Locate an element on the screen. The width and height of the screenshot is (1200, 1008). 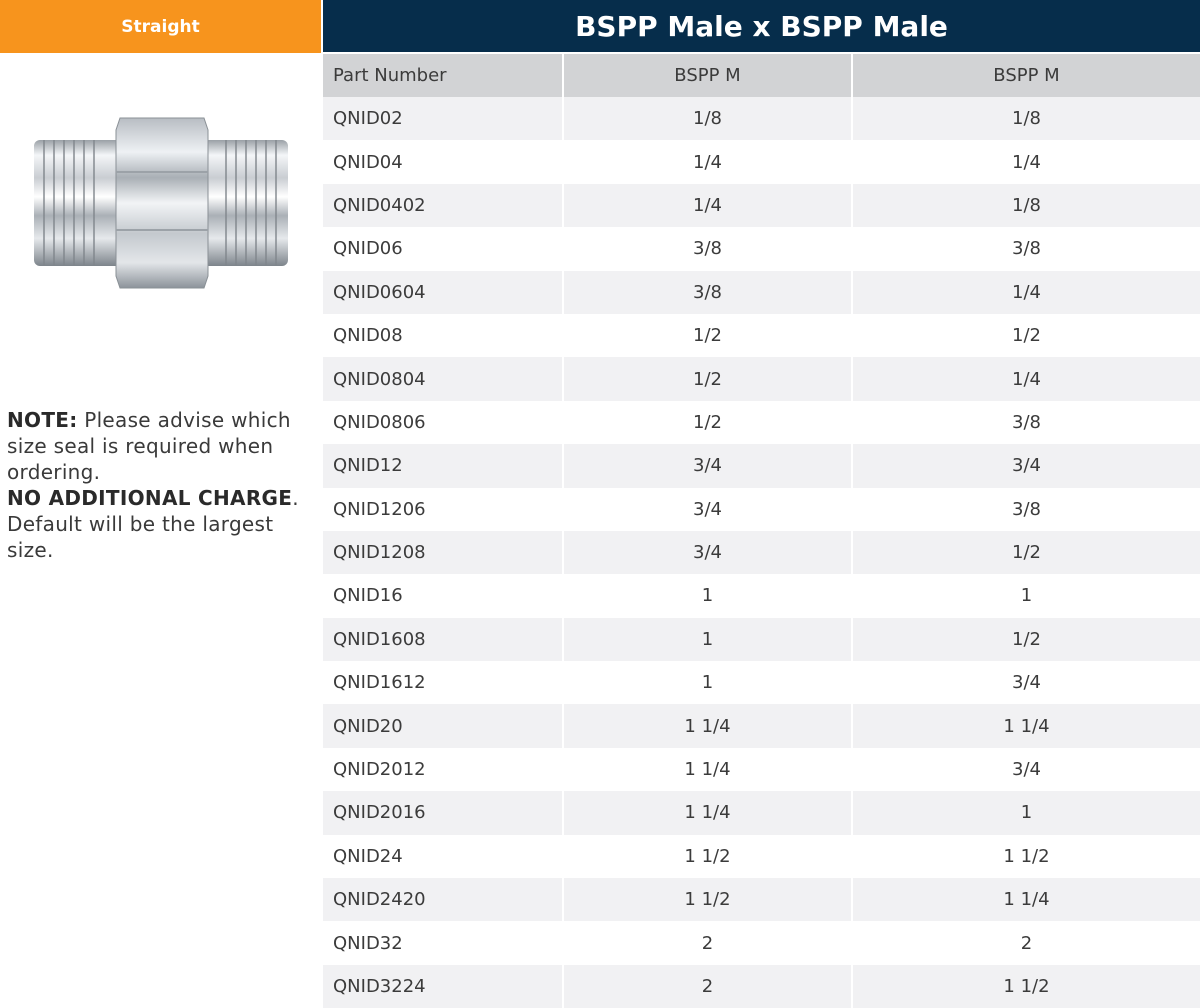
part-number-cell: QNID0604 is located at coordinates (443, 292).